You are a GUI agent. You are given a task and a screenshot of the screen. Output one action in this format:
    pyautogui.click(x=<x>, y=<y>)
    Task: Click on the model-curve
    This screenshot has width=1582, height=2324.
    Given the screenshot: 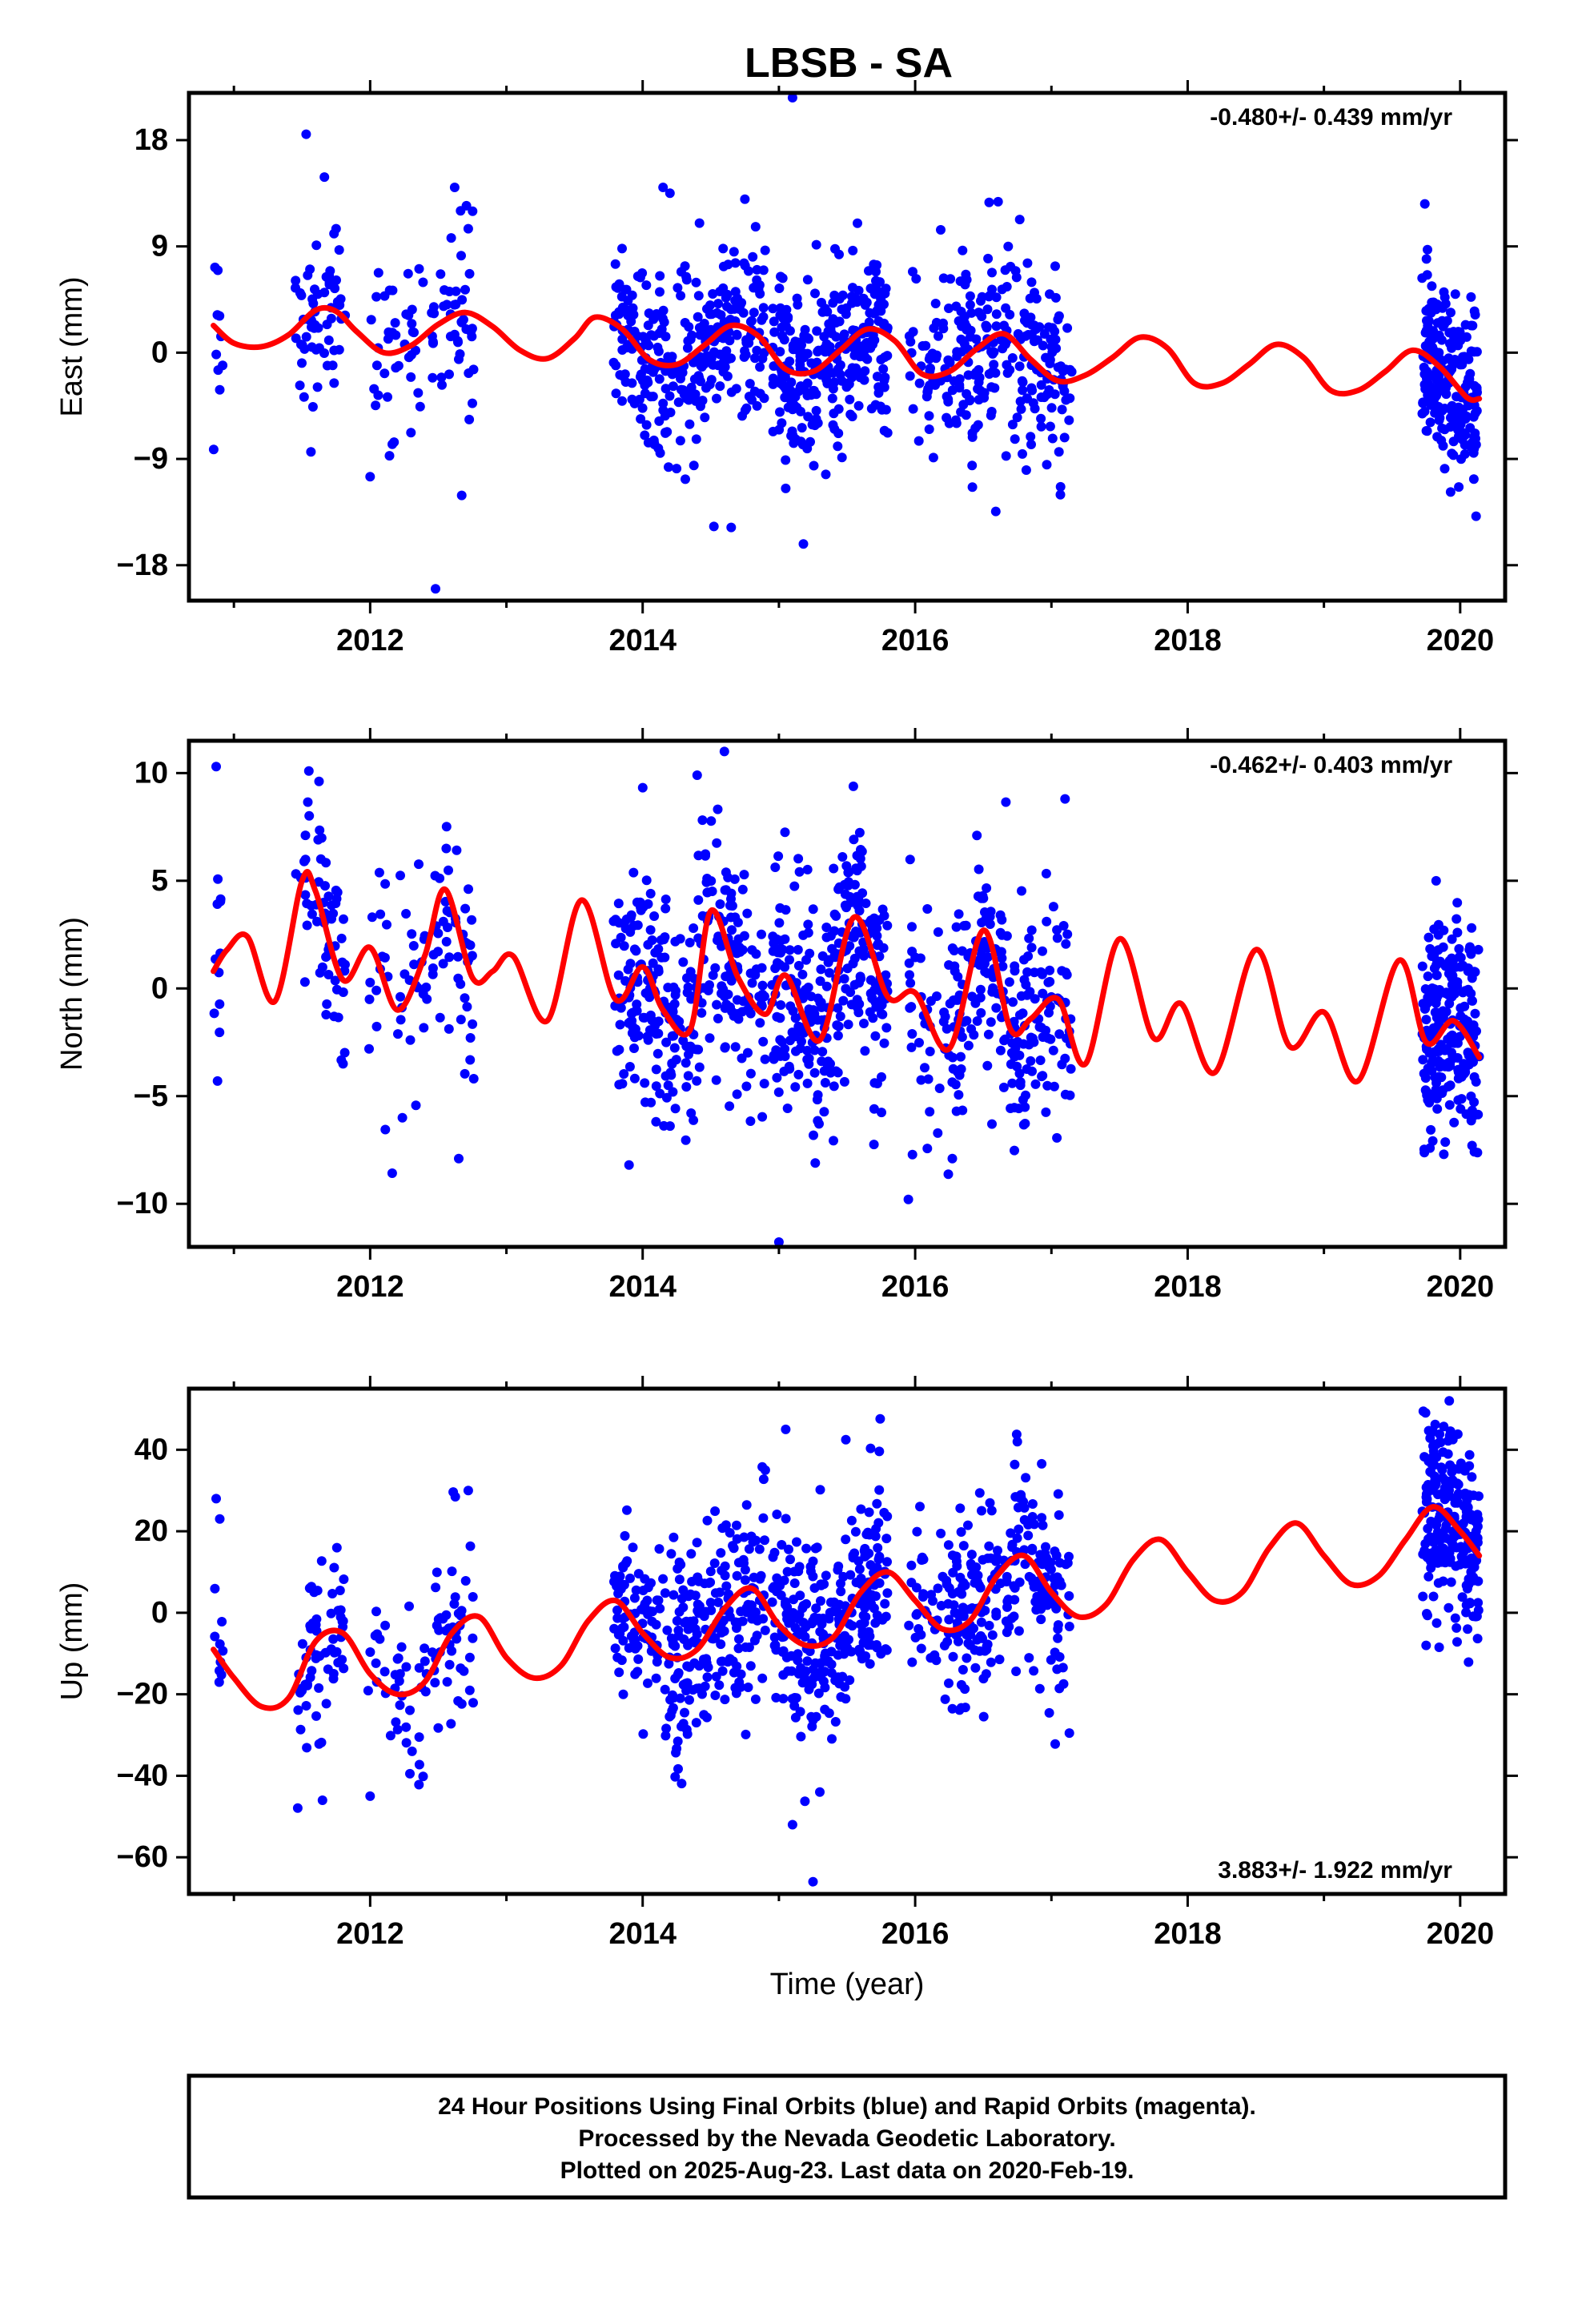 What is the action you would take?
    pyautogui.click(x=847, y=1607)
    